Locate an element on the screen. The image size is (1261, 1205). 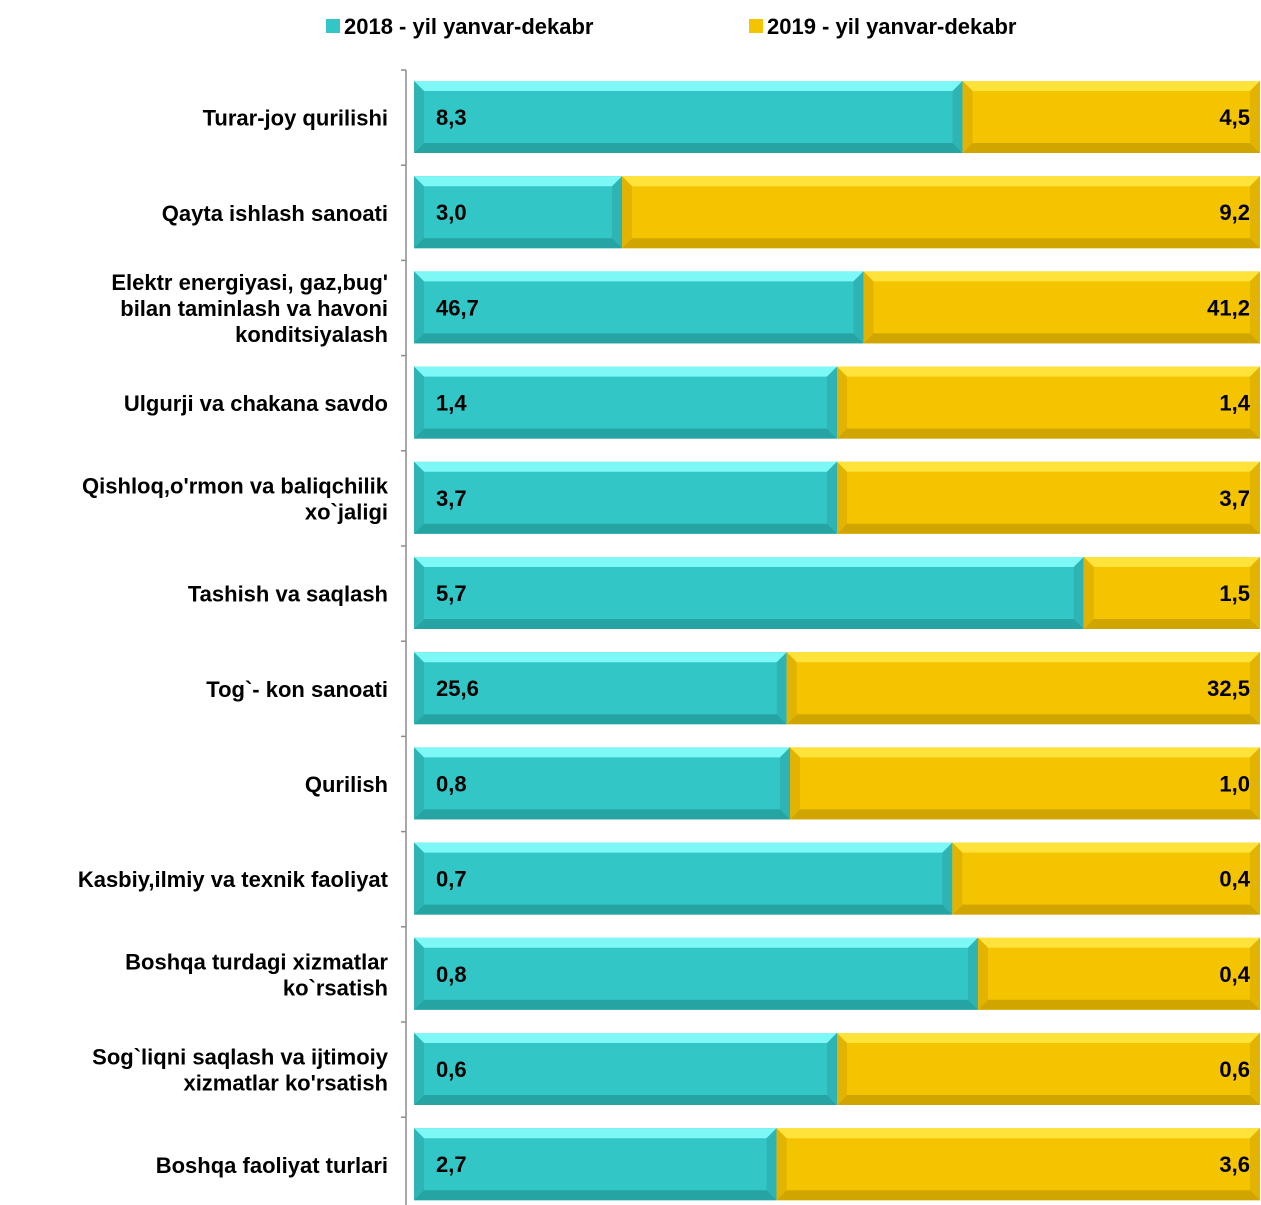
bar-row-turar-joy-qurilishi: 8,3 4,5 is located at coordinates (837, 117).